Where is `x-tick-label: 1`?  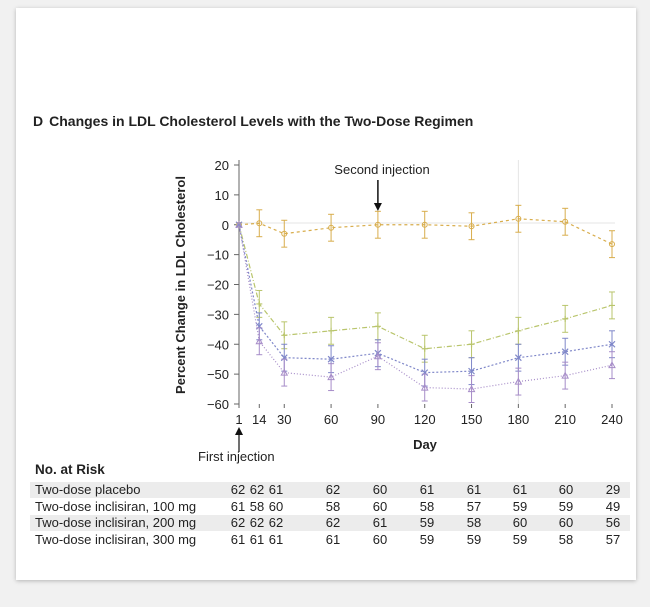
x-tick-label: 1 is located at coordinates (238, 419).